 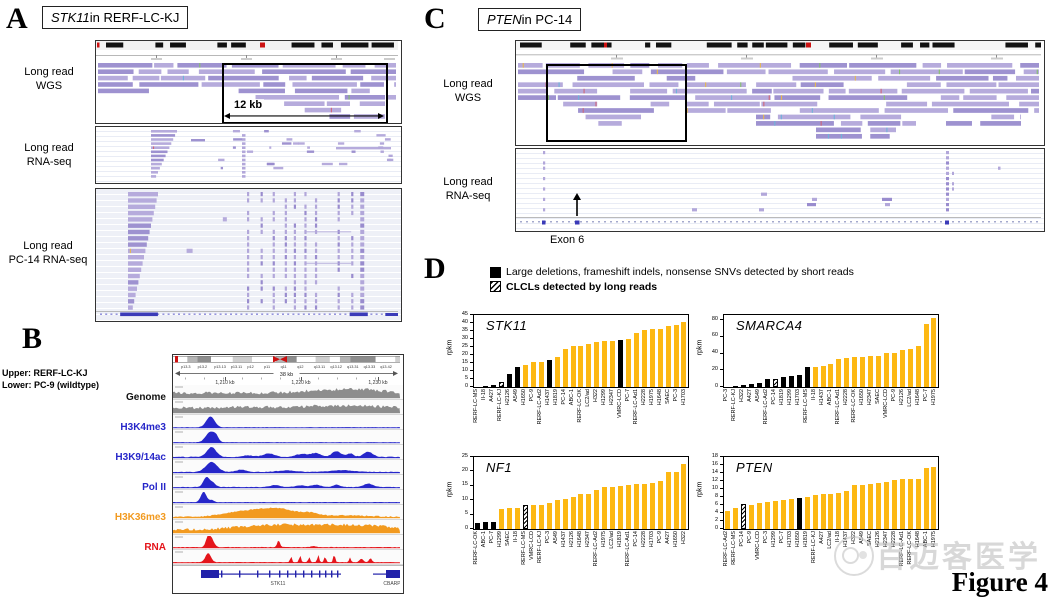 I want to click on x-tick-label: RERF-LC-Ad1, so click(x=628, y=549).